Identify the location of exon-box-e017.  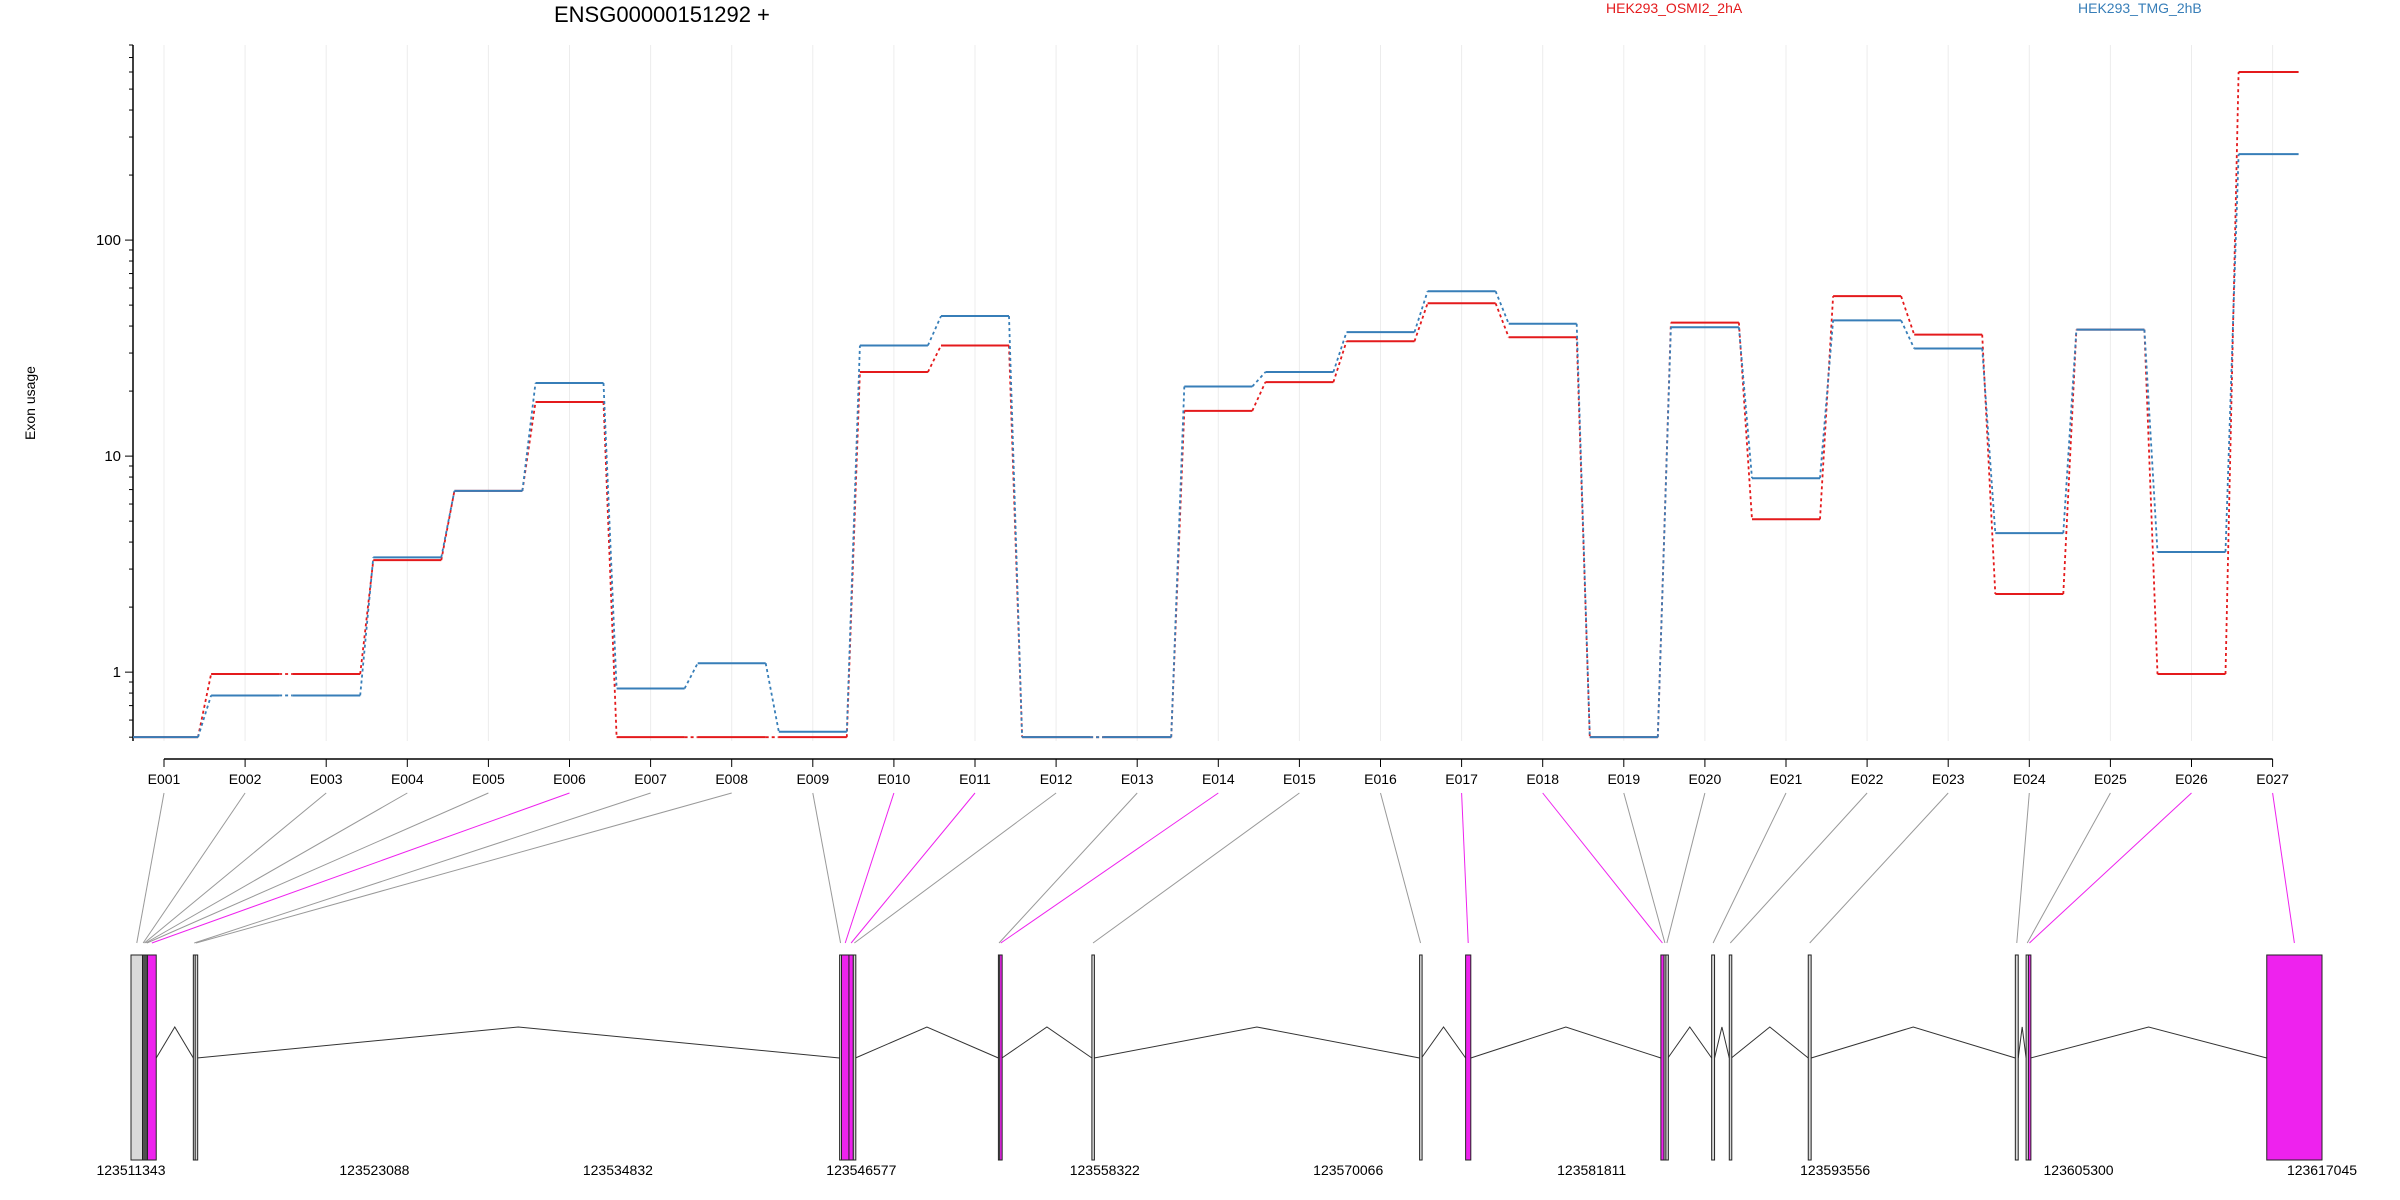
(1468, 1057).